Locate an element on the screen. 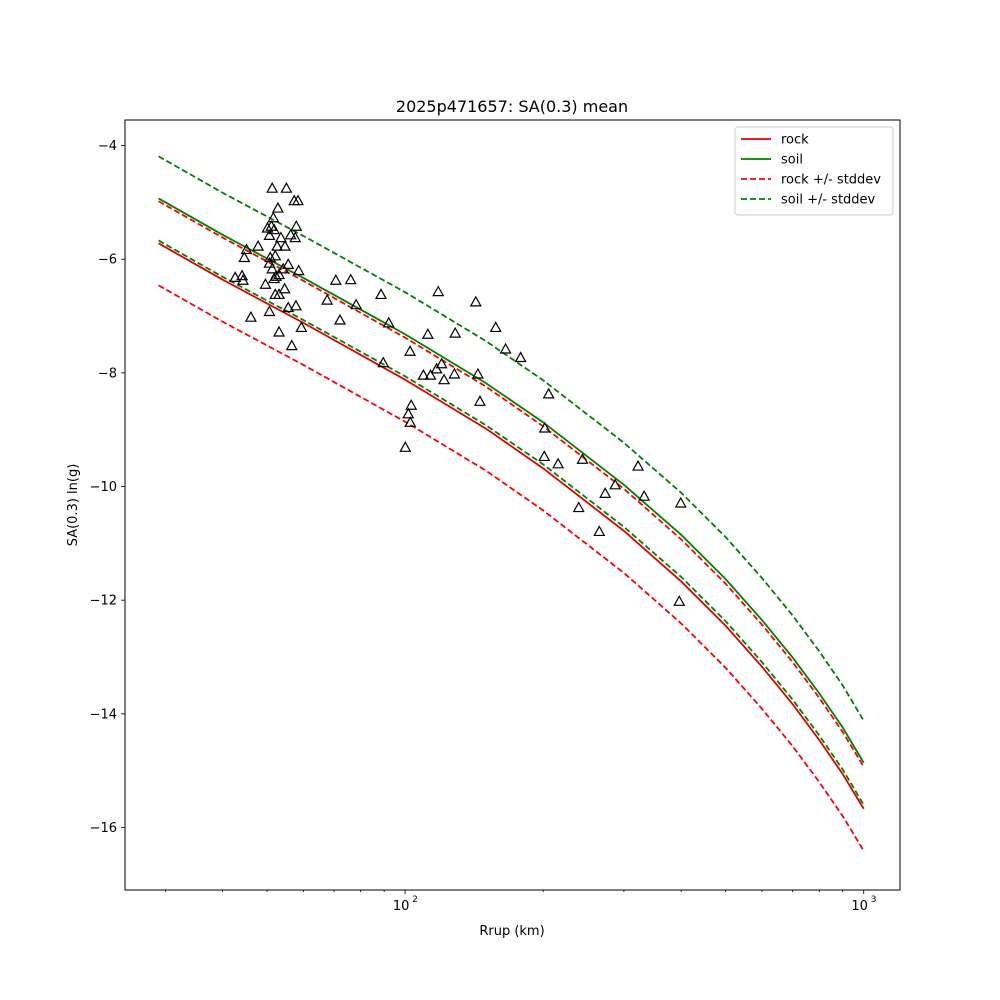 This screenshot has width=1000, height=1000. x-axis-ticks: 10 2 10 3 is located at coordinates (520, 902).